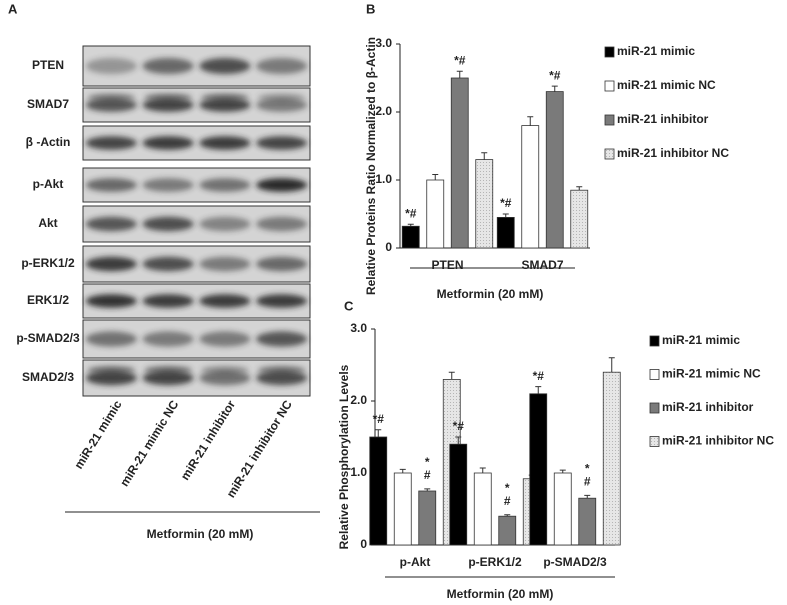 The image size is (787, 605). I want to click on blot-row-label: p-ERK1/2, so click(48, 263).